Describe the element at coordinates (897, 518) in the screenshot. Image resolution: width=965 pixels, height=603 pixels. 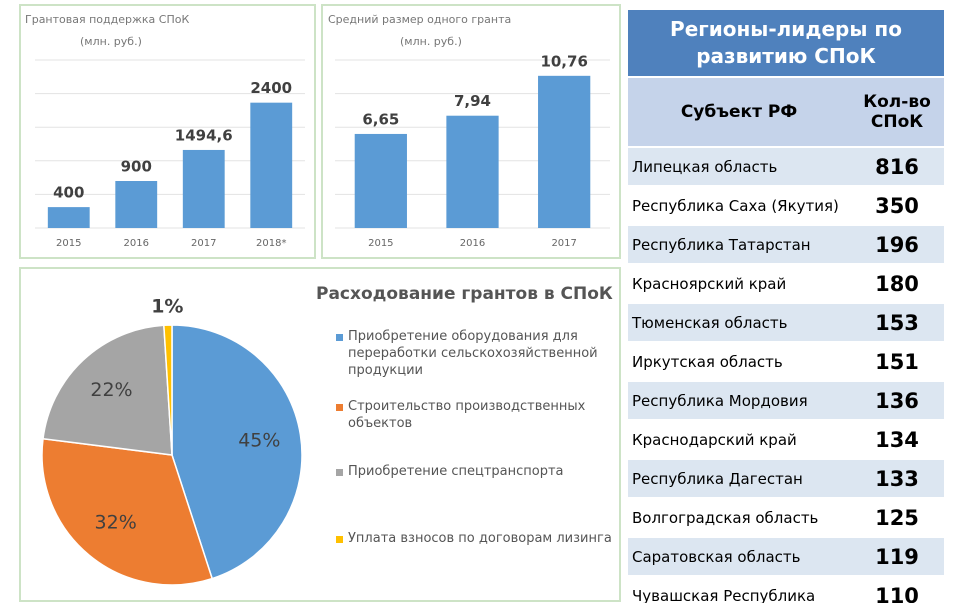
I see `table-cell: 125` at that location.